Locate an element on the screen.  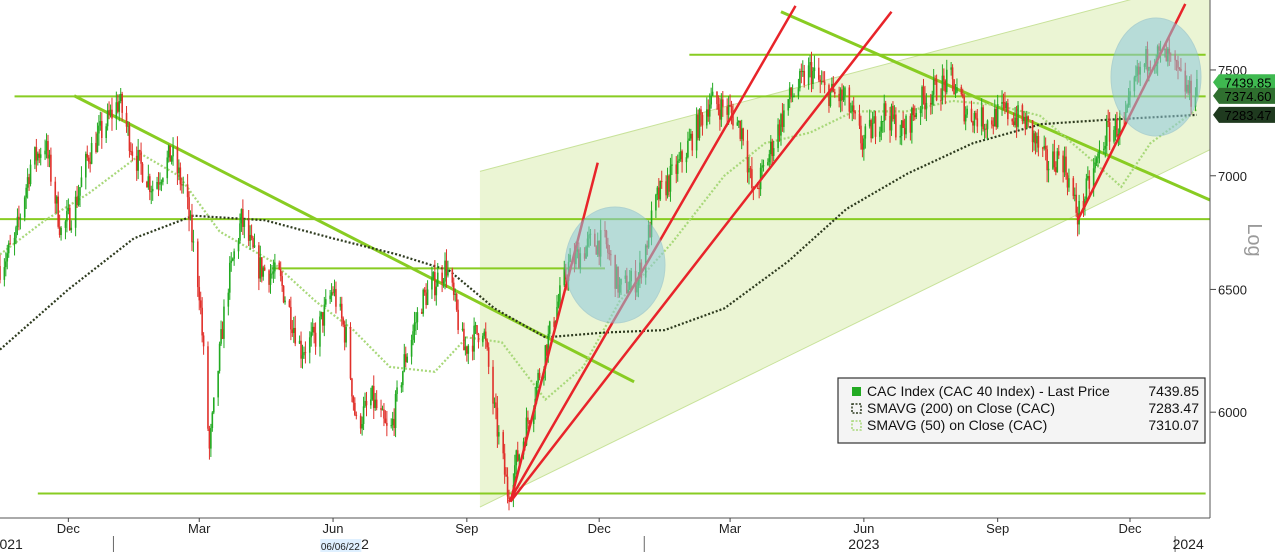
y-tick-label: 7500 is located at coordinates (1232, 70).